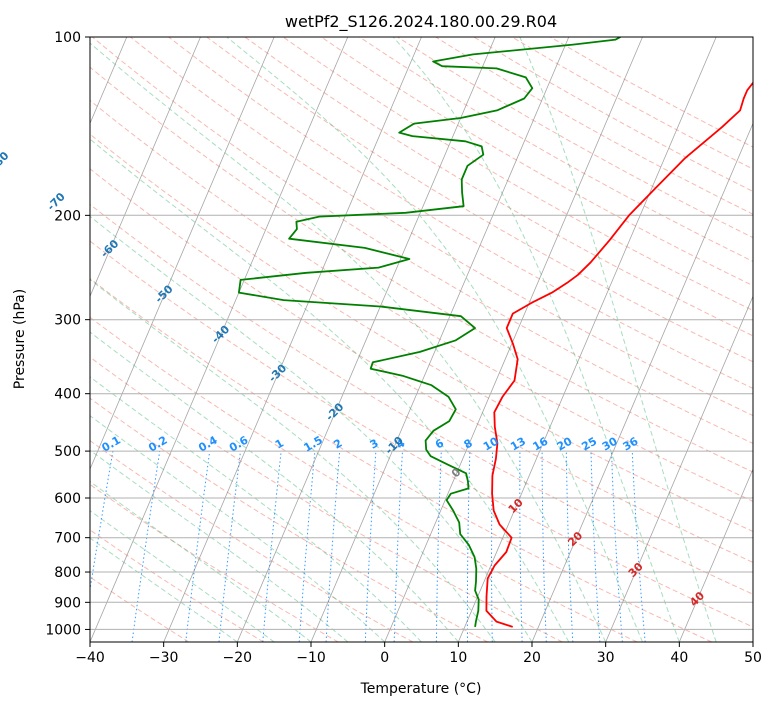 This screenshot has height=708, width=775. I want to click on x-axis: −40 −30 −20 −10 0 10 20 30 40 50, so click(418, 654).